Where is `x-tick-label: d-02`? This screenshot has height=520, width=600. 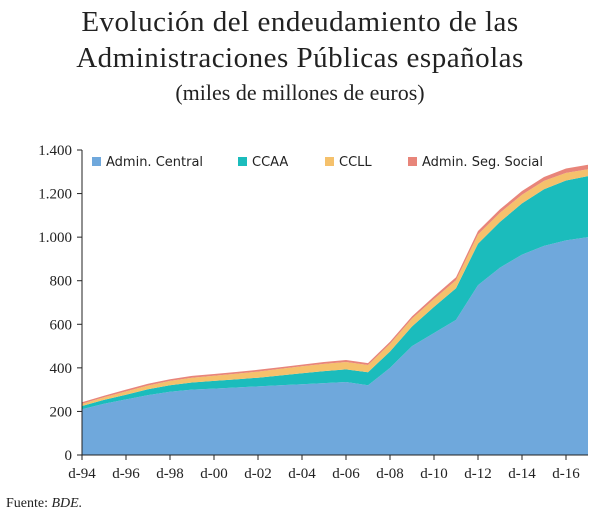
x-tick-label: d-02 is located at coordinates (258, 474).